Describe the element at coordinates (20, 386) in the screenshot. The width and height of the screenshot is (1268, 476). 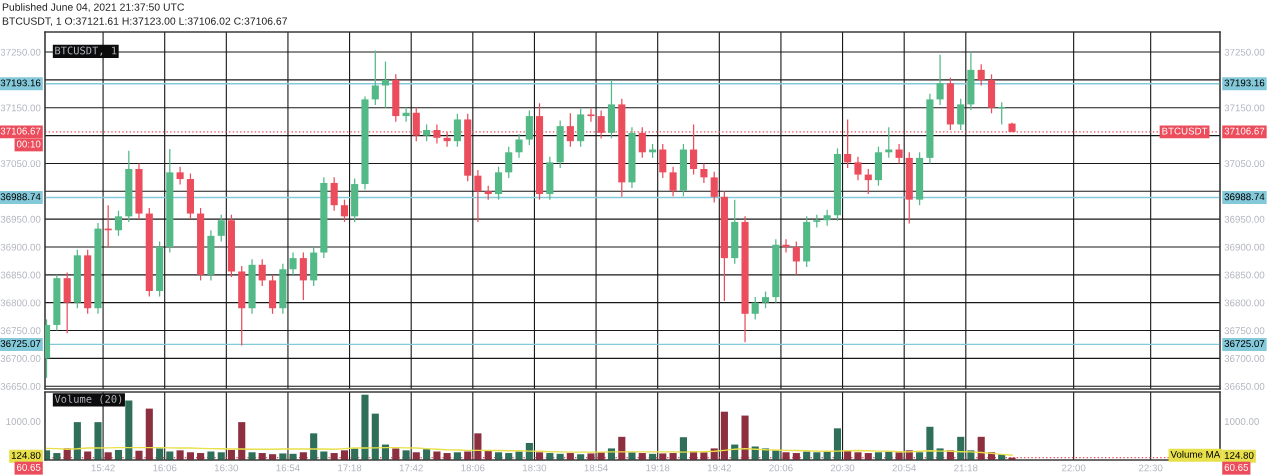
I see `y-tick-label: 36650.00` at that location.